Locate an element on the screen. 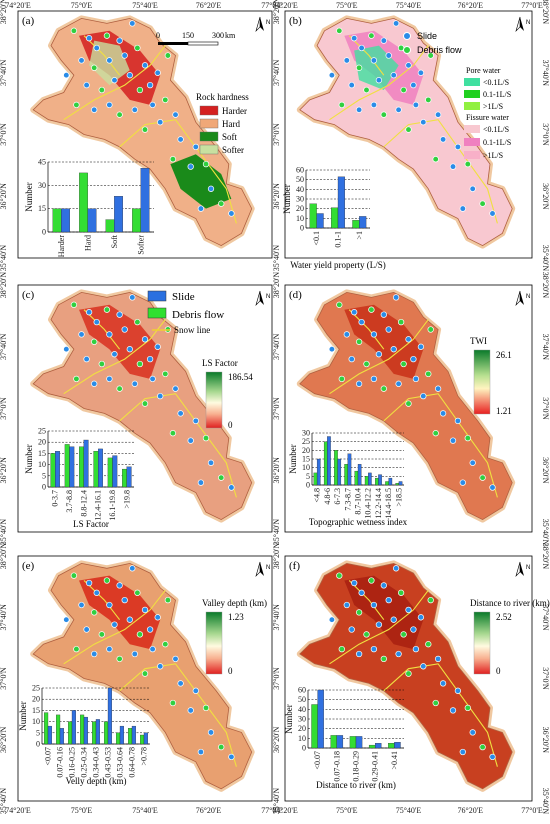 The height and width of the screenshot is (824, 550). scale-bar-segment is located at coordinates (203, 43).